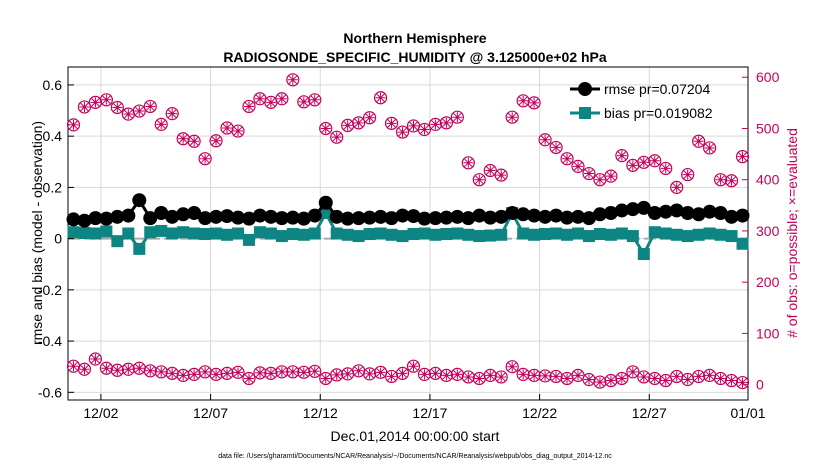 The image size is (830, 470). Describe the element at coordinates (210, 413) in the screenshot. I see `x-tick-label: 12/07` at that location.